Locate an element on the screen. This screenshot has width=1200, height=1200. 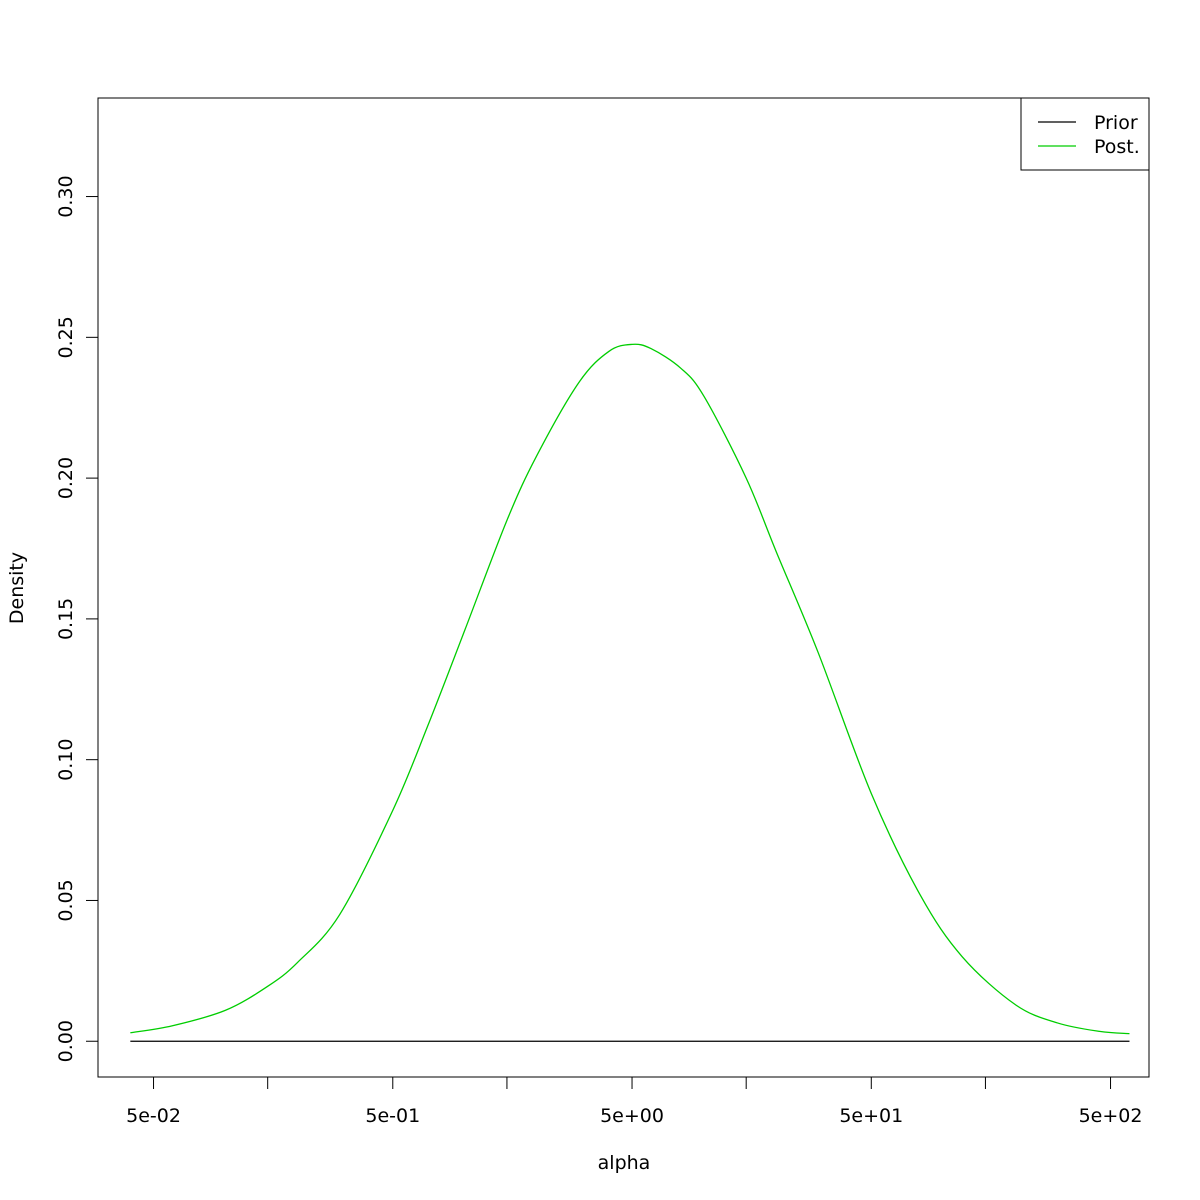
x-tick-label: 5e+00 is located at coordinates (632, 1116).